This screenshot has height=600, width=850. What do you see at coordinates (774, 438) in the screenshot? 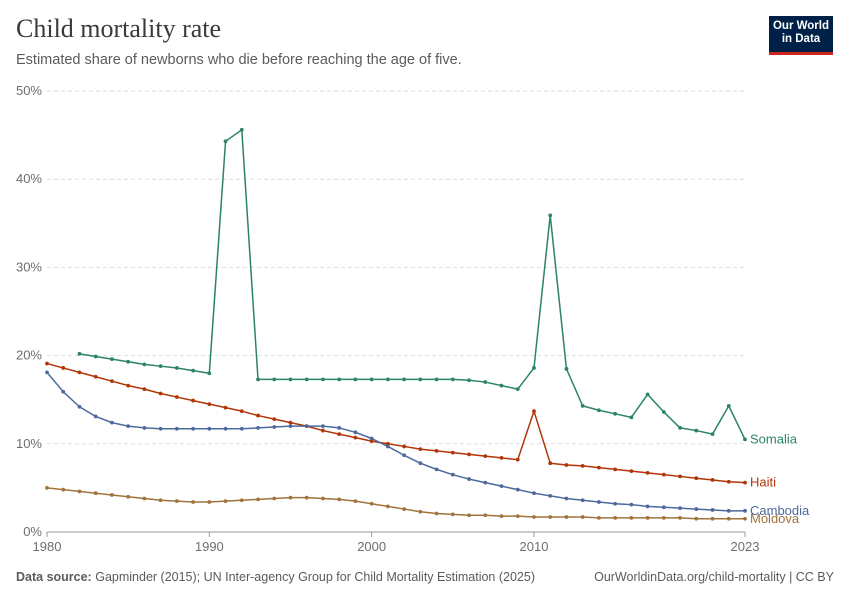
I see `series-label-somalia: Somalia` at bounding box center [774, 438].